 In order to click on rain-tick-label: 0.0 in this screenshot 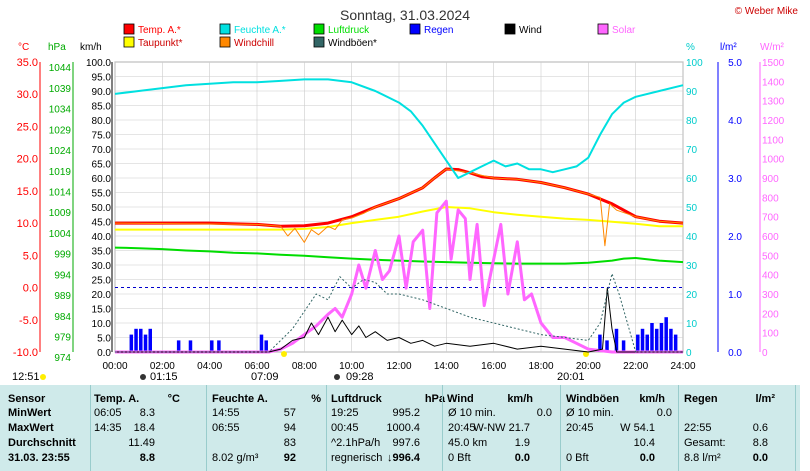, I will do `click(735, 353)`.